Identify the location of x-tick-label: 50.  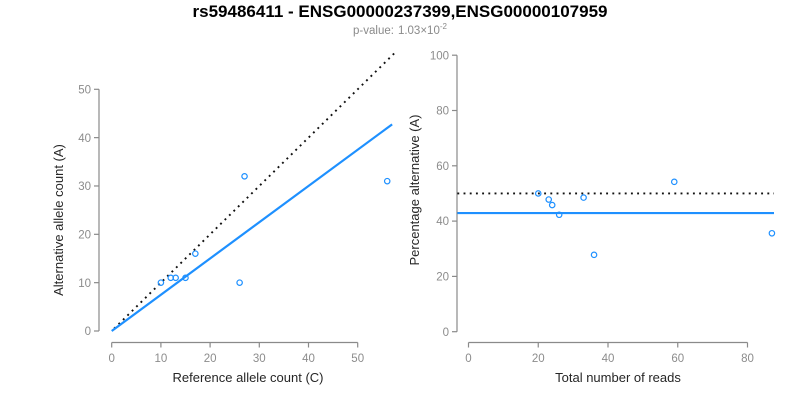
(357, 359).